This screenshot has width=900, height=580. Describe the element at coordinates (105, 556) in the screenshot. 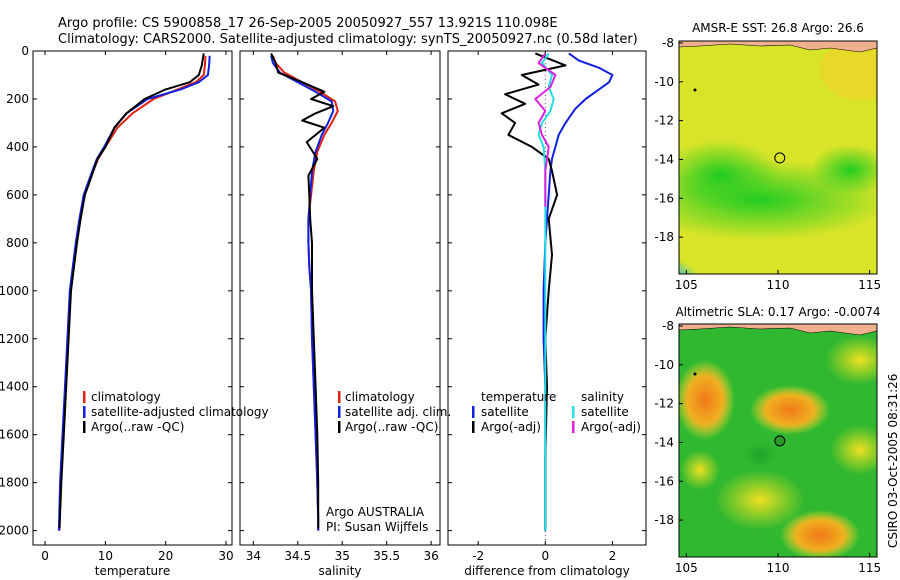

I see `x-tick-label: 10` at that location.